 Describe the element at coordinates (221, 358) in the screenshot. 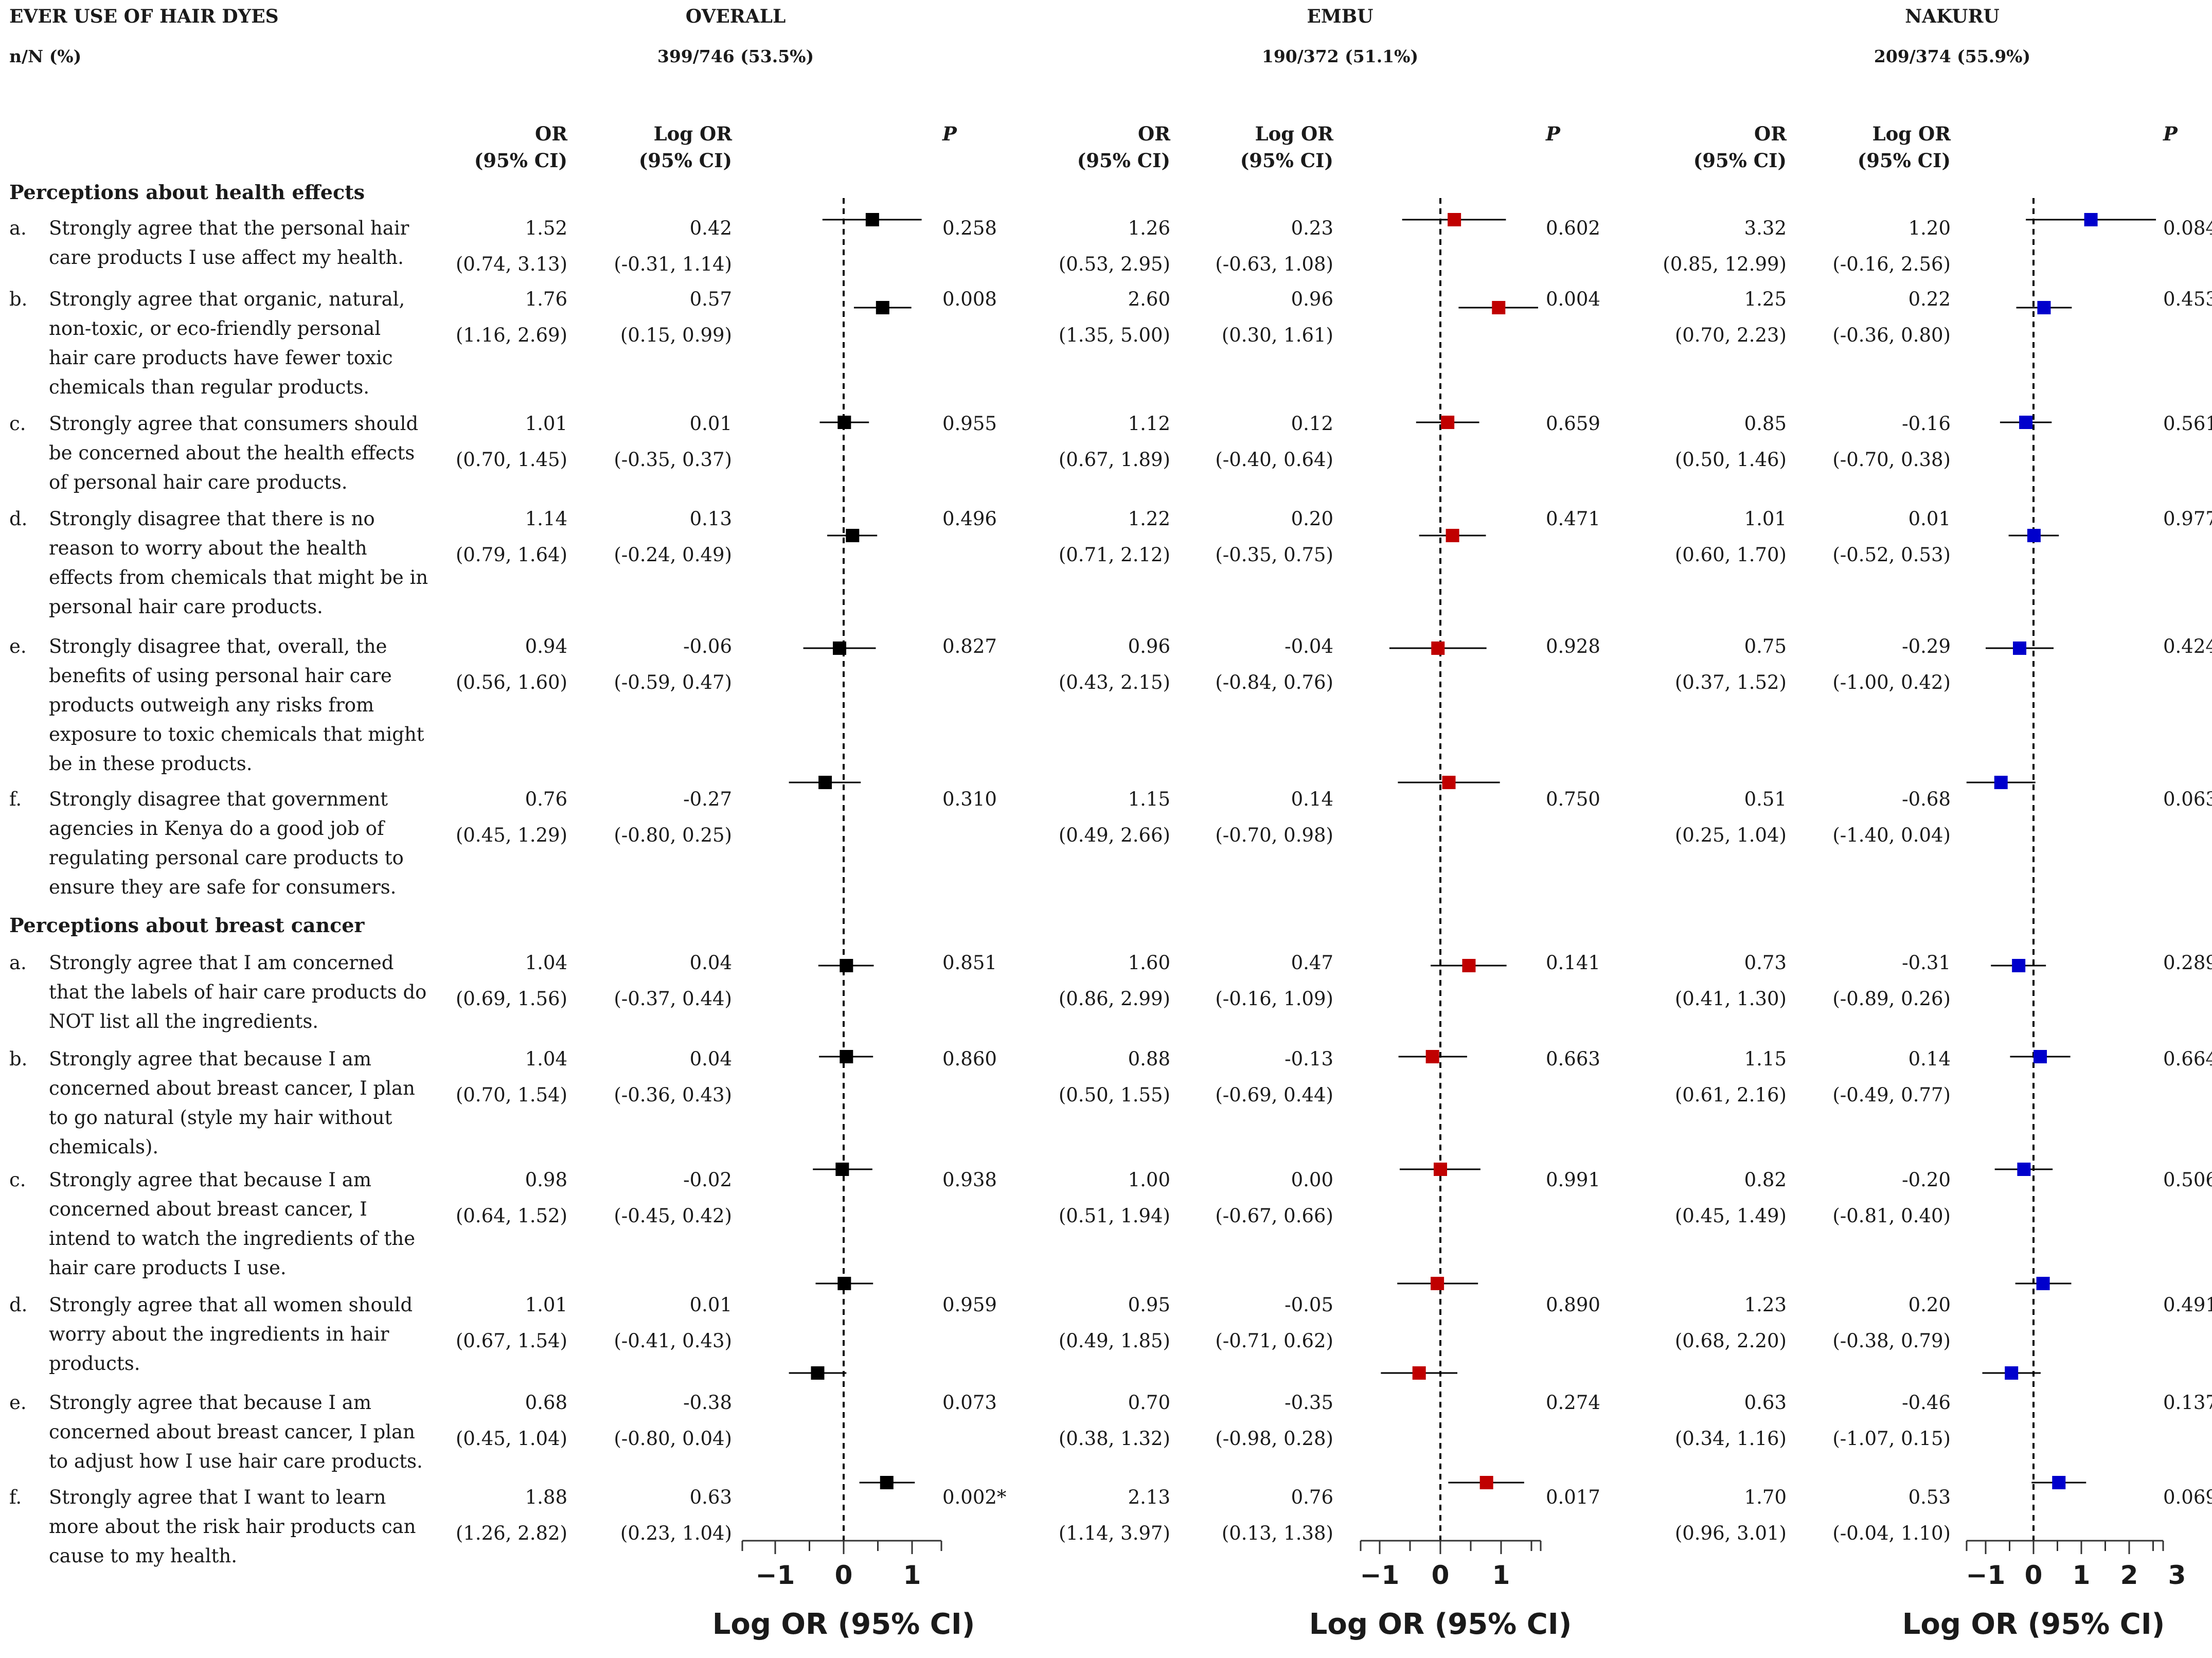

I see `item-text-line: hair care products have fewer toxic` at that location.